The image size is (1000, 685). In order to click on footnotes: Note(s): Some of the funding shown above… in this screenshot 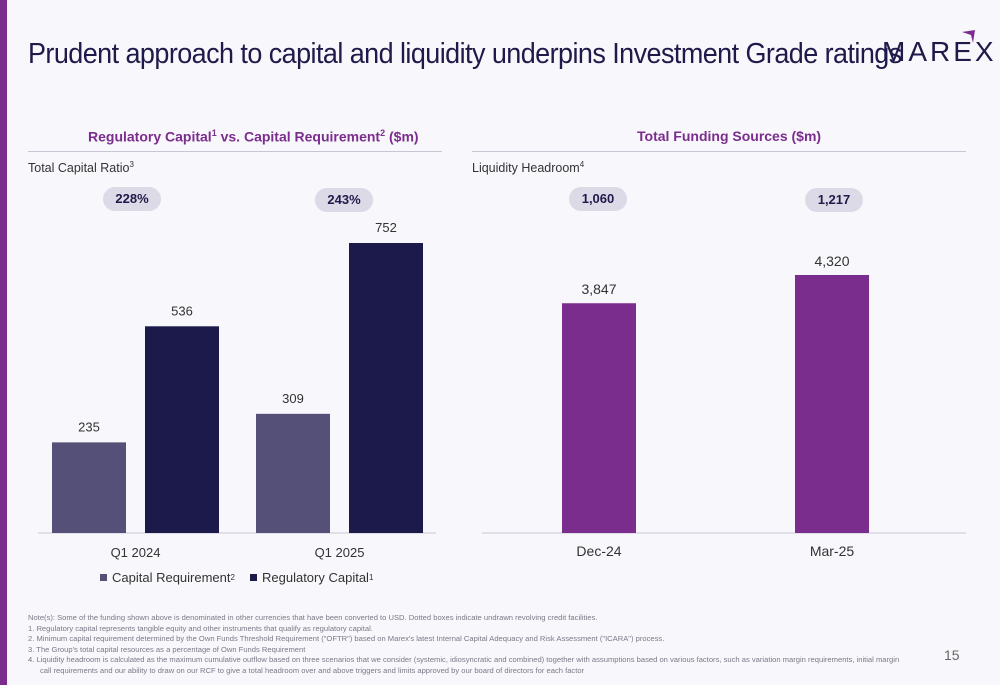, I will do `click(478, 645)`.